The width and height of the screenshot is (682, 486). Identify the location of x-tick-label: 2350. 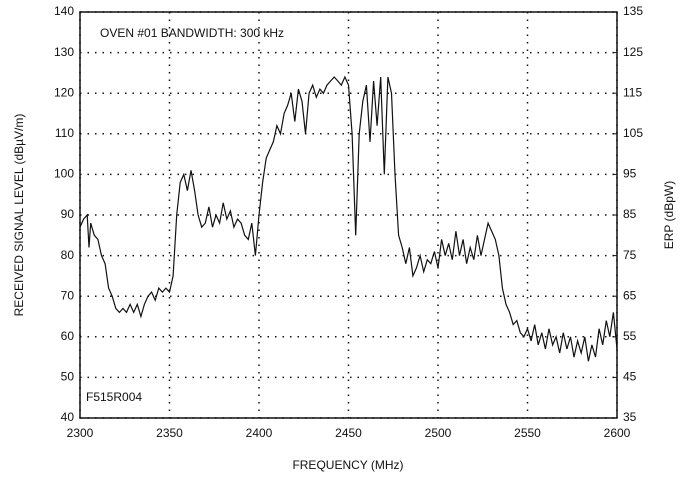
(169, 433).